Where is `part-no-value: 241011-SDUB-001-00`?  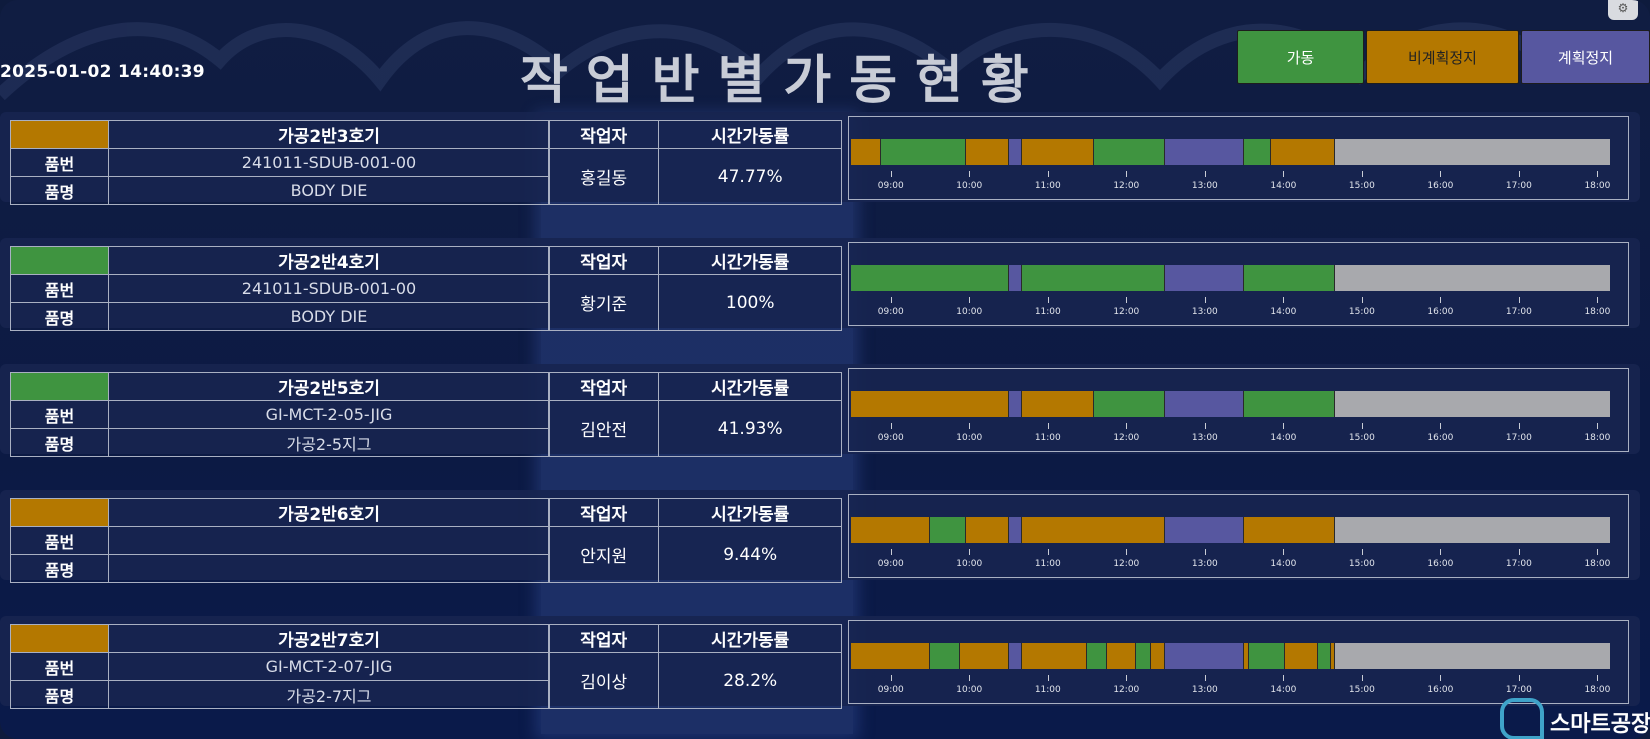
part-no-value: 241011-SDUB-001-00 is located at coordinates (329, 288).